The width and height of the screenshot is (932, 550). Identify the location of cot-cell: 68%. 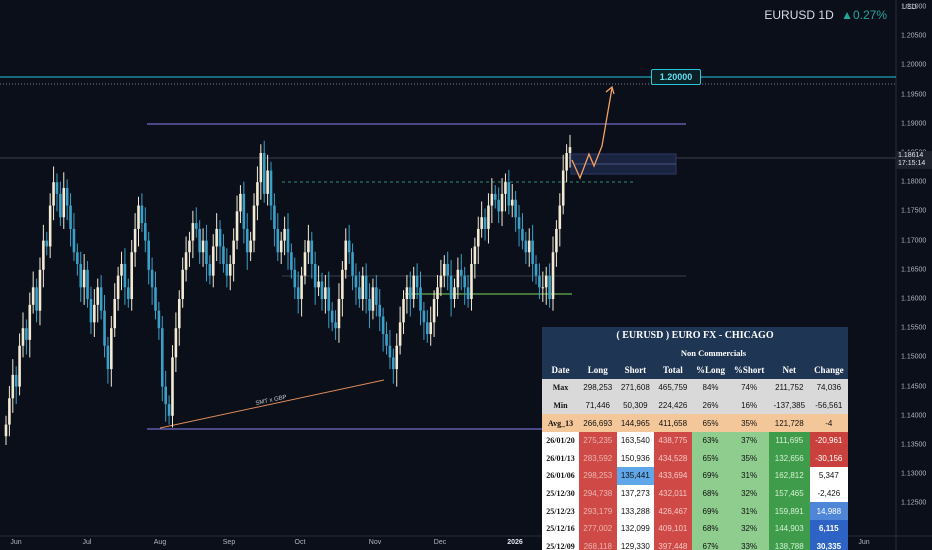
(710, 493).